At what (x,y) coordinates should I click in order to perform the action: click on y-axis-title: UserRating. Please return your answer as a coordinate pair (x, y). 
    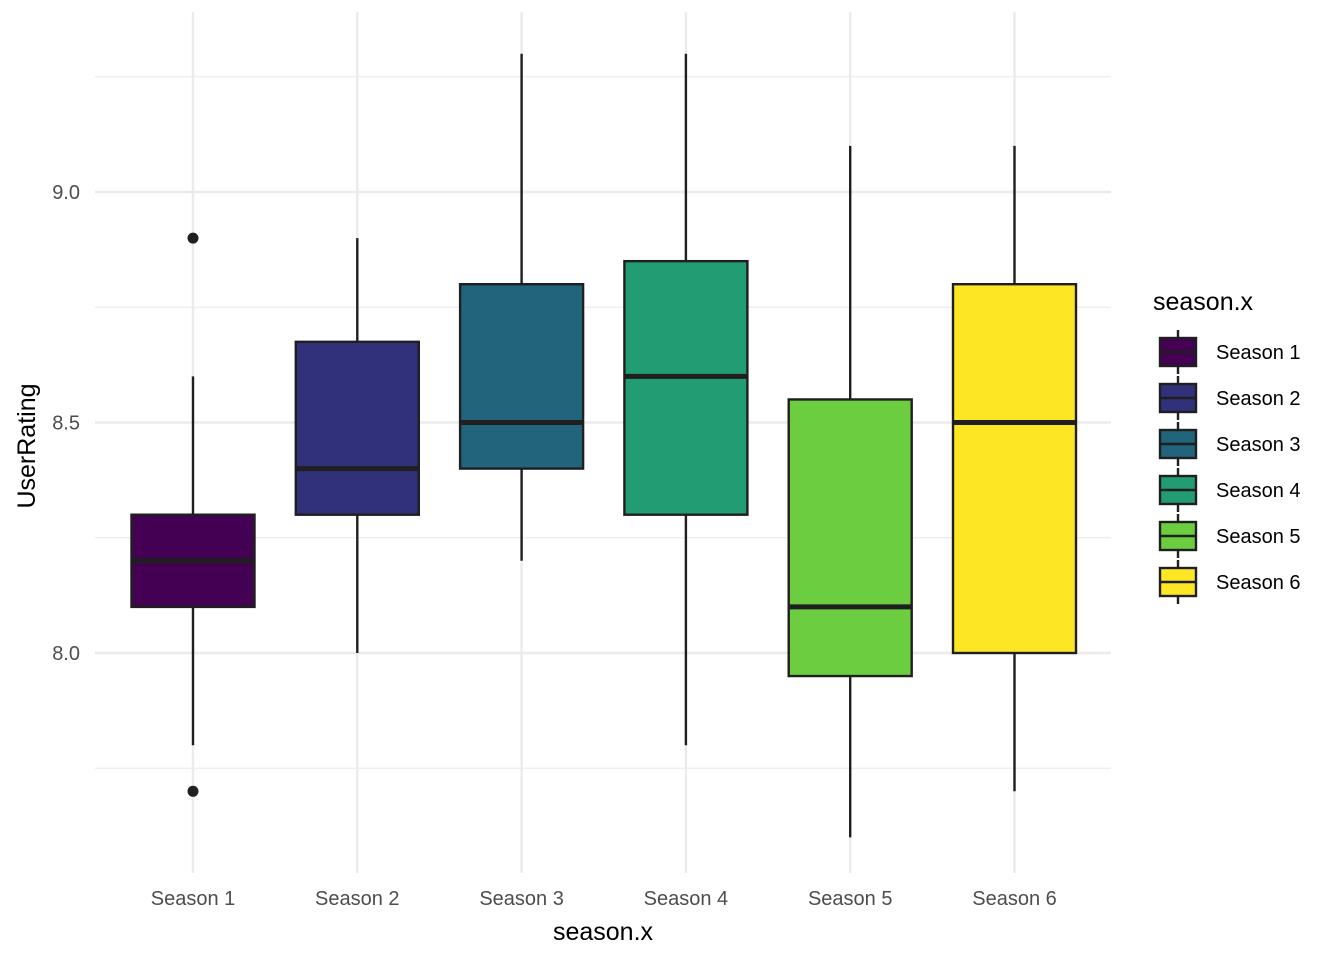
    Looking at the image, I should click on (27, 445).